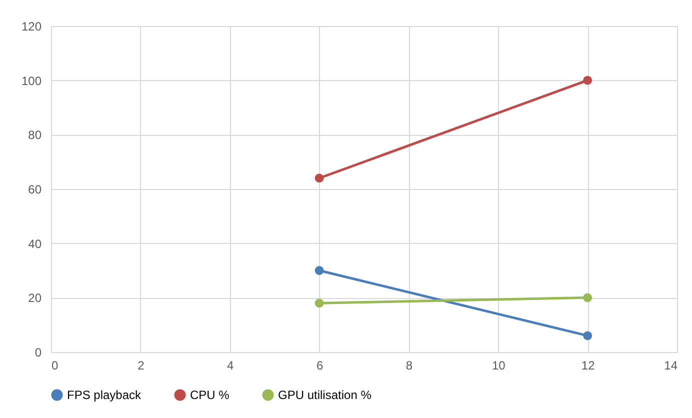 Image resolution: width=692 pixels, height=418 pixels. Describe the element at coordinates (31, 81) in the screenshot. I see `y-tick-label: 100` at that location.